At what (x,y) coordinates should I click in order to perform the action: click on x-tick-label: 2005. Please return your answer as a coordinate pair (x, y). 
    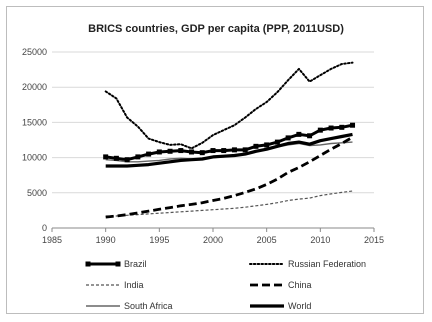
    Looking at the image, I should click on (267, 240).